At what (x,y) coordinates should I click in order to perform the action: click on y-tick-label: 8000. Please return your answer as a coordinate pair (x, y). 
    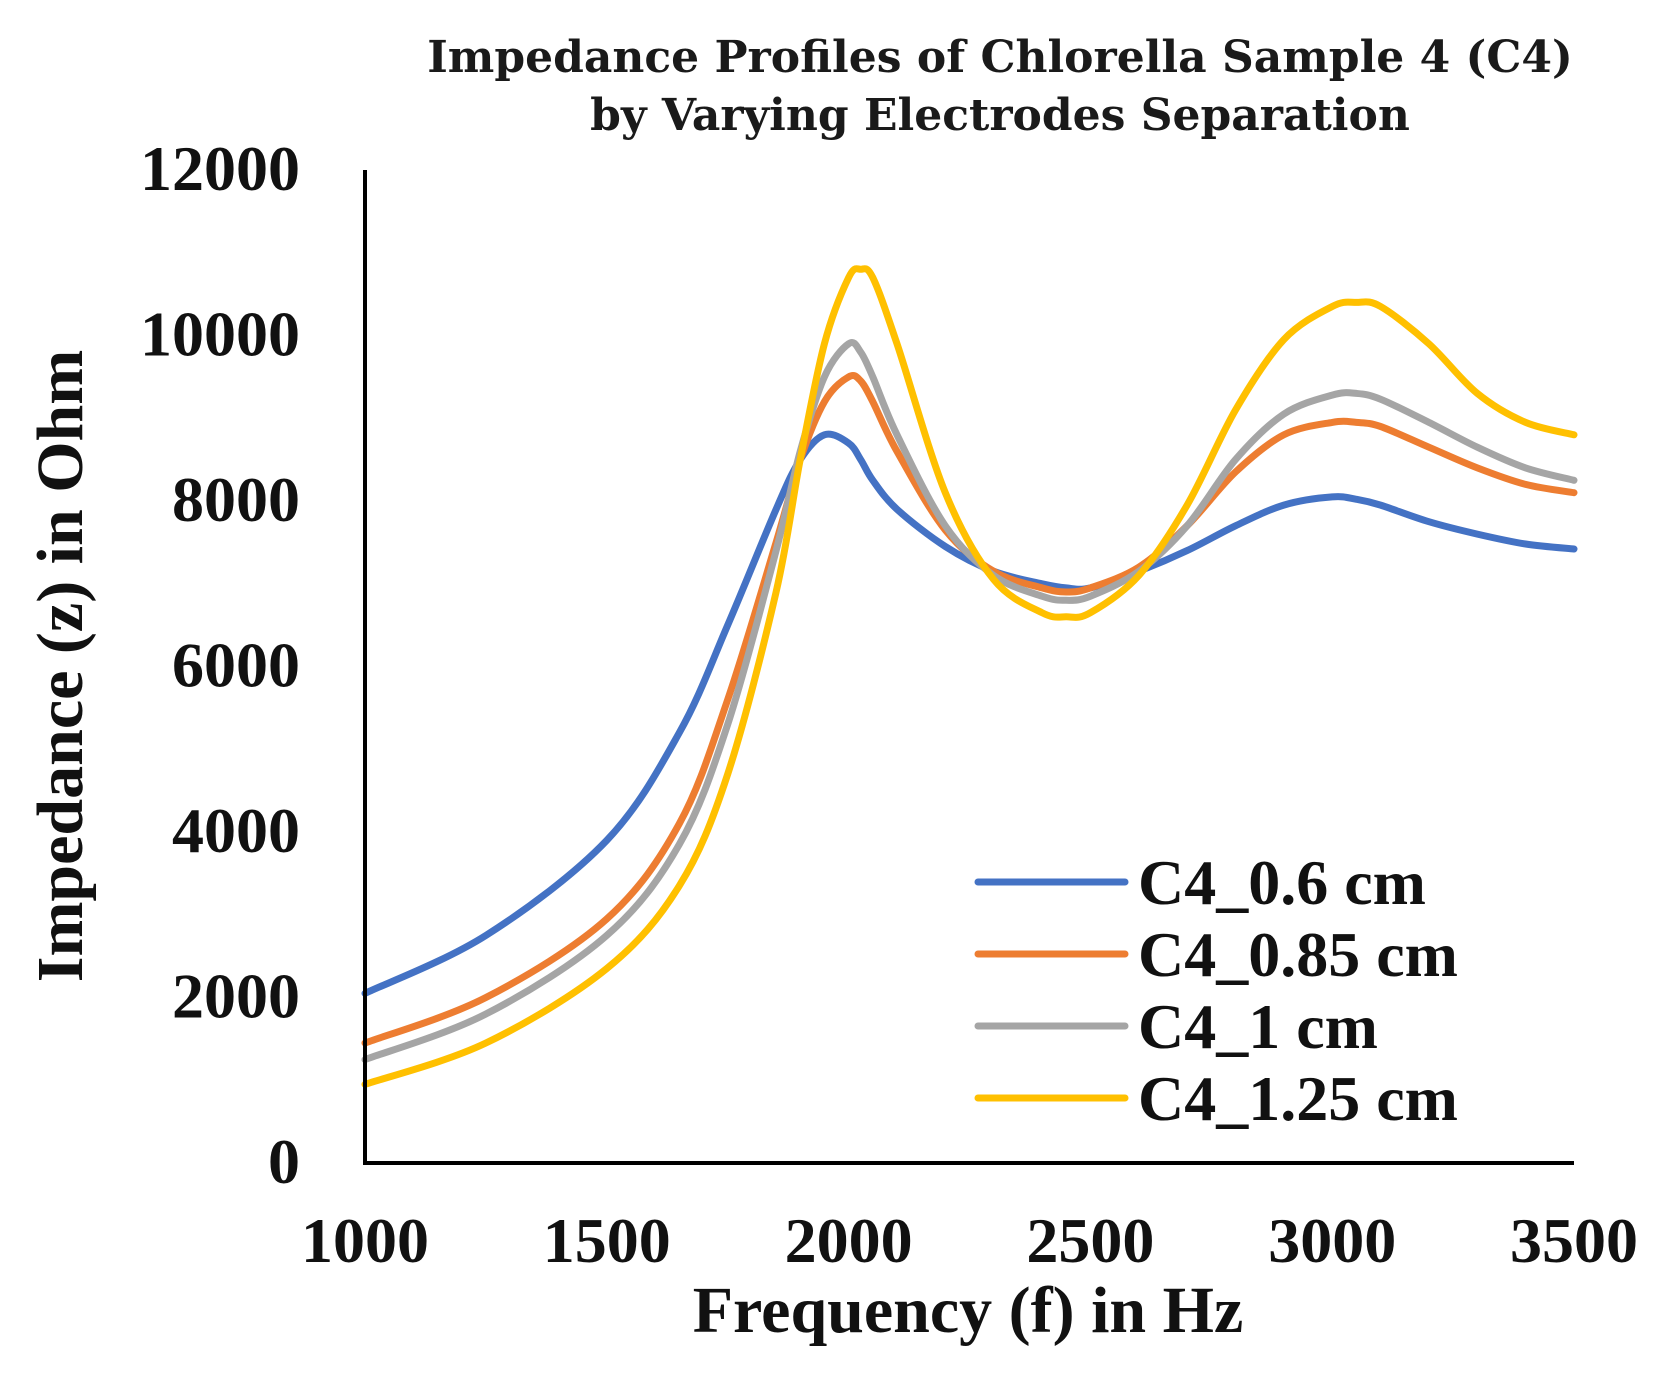
    Looking at the image, I should click on (236, 499).